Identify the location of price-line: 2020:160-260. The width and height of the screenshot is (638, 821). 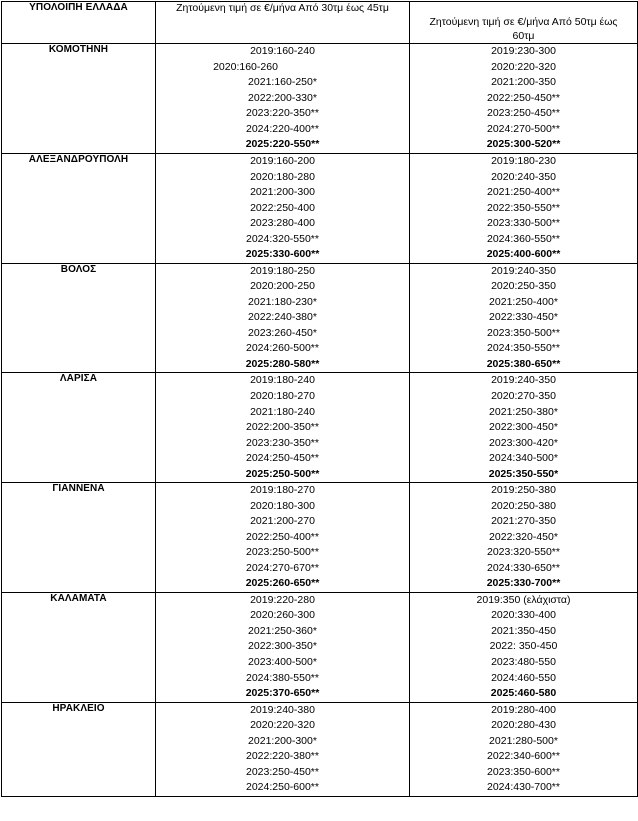
(245, 66).